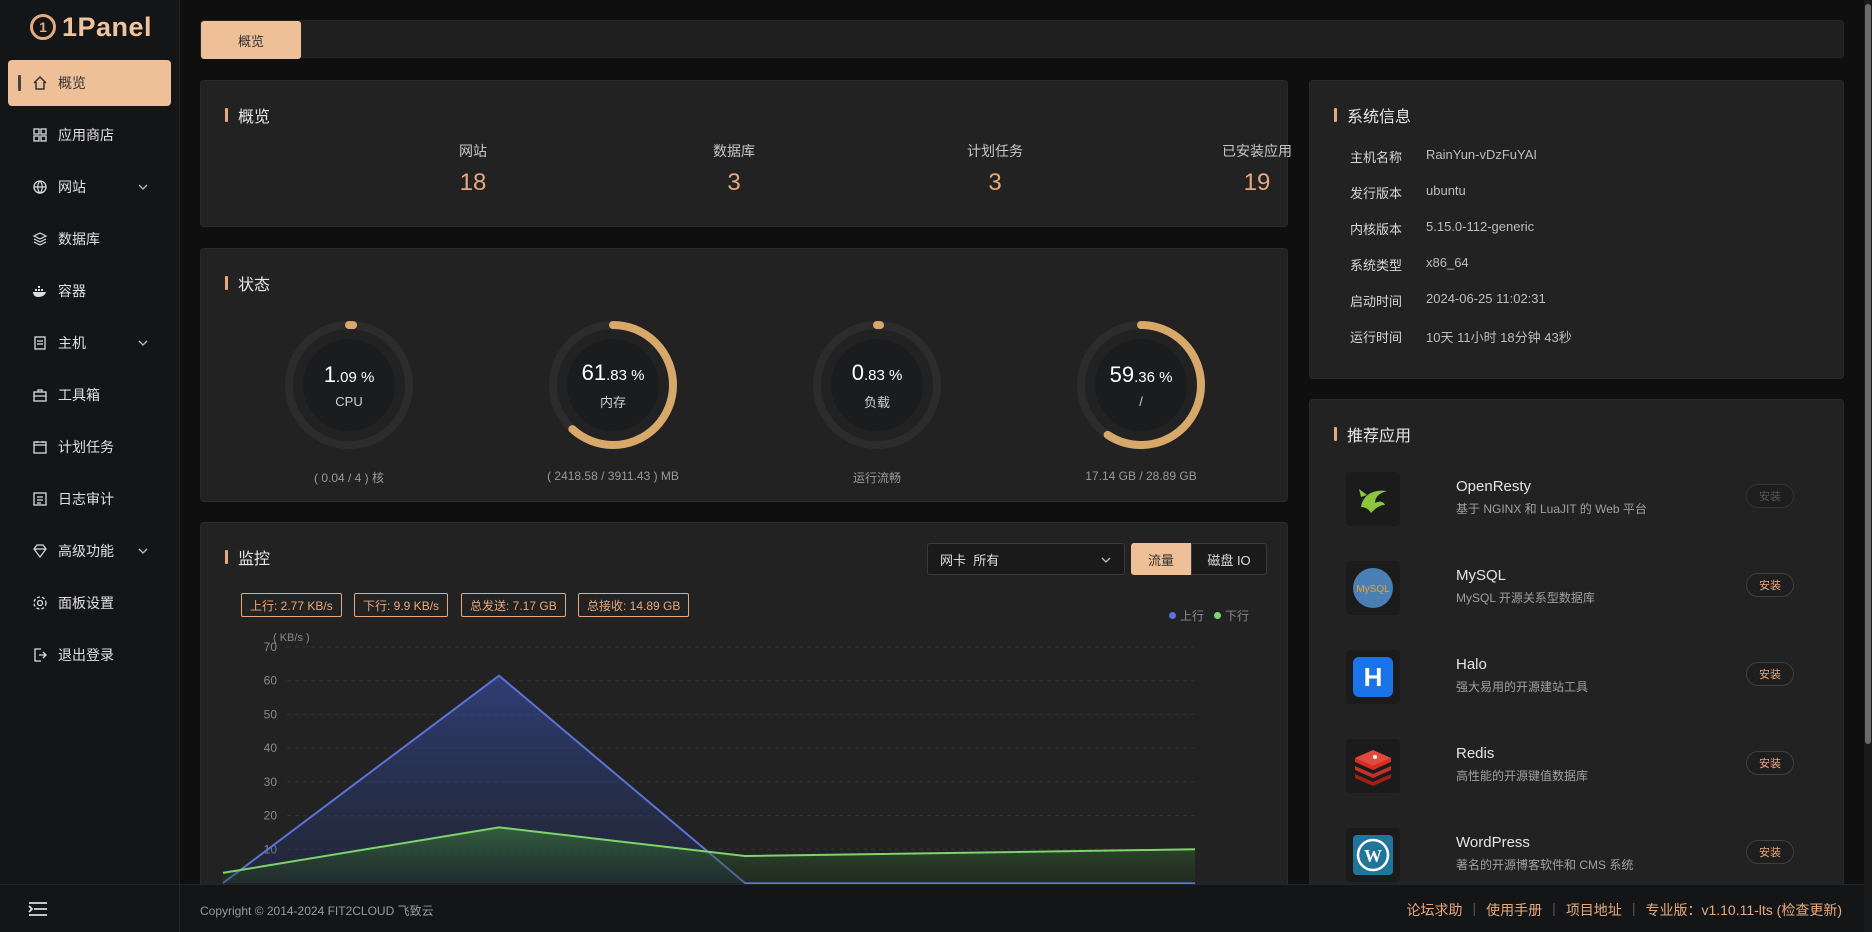  Describe the element at coordinates (613, 385) in the screenshot. I see `gauge-ring: 61.83 % 内存` at that location.